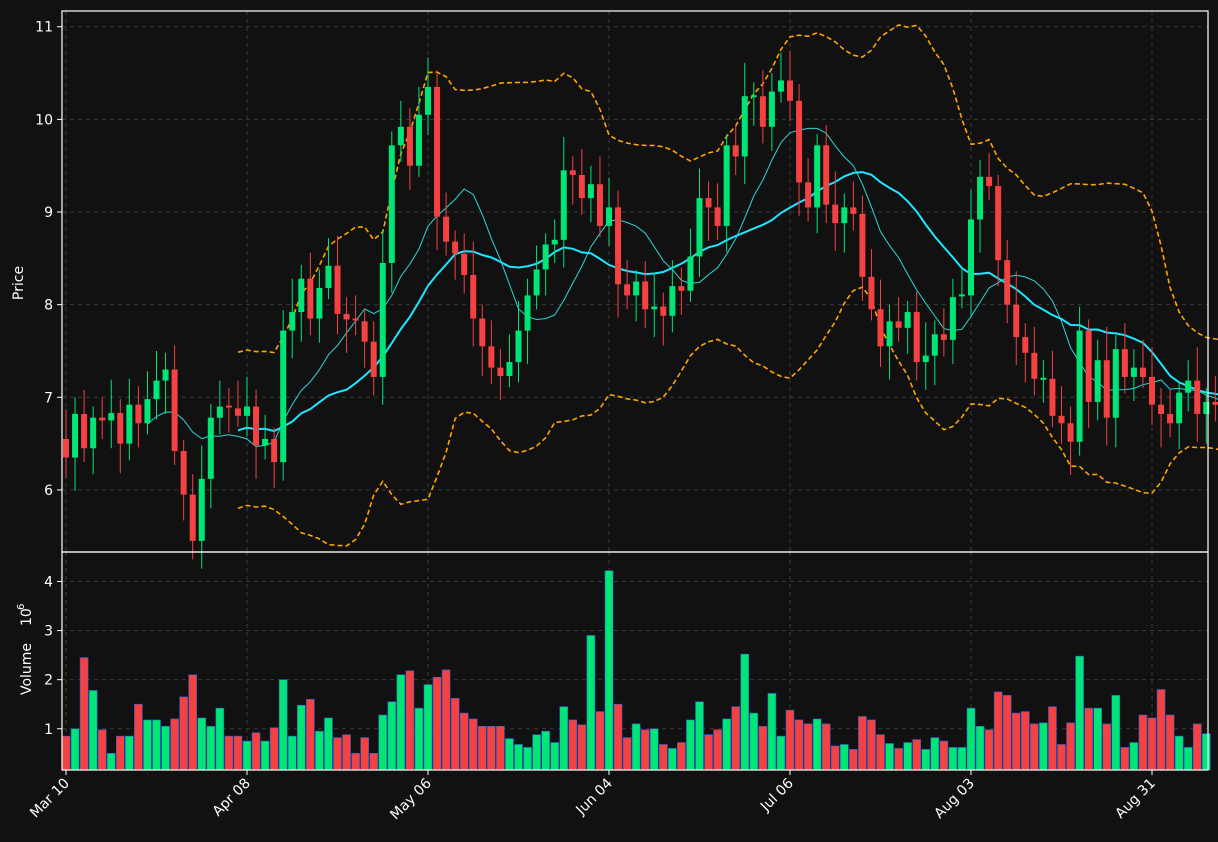 The width and height of the screenshot is (1218, 842). I want to click on volume-axis-label-group: Volume 10 6, so click(25, 649).